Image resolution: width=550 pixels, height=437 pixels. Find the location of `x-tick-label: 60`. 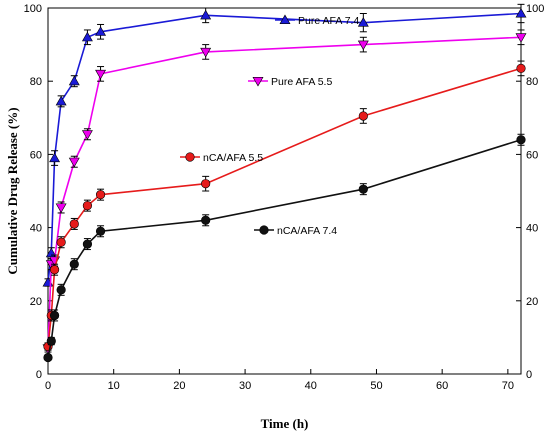

x-tick-label: 60 is located at coordinates (442, 386).